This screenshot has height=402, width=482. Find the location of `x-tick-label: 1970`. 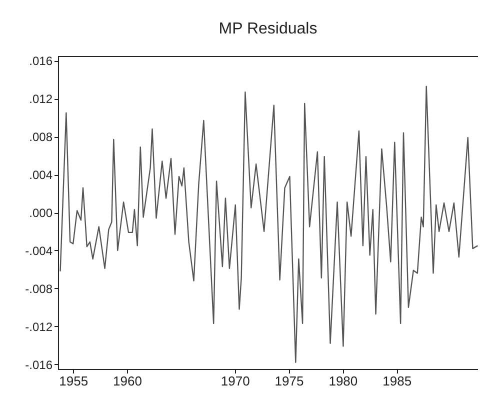

x-tick-label: 1970 is located at coordinates (235, 381).